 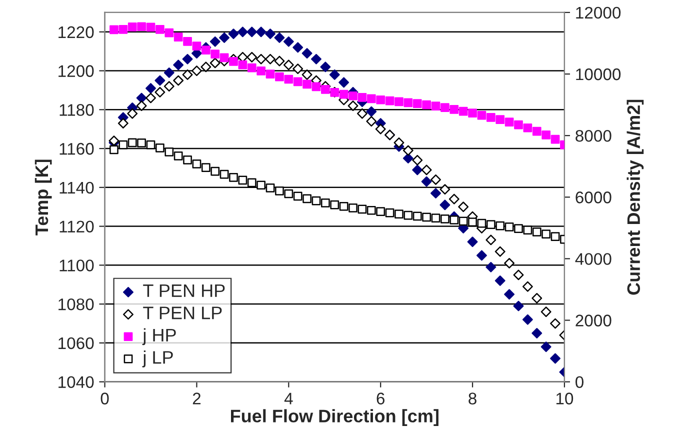 I want to click on legend-label: j HP, so click(x=159, y=337).